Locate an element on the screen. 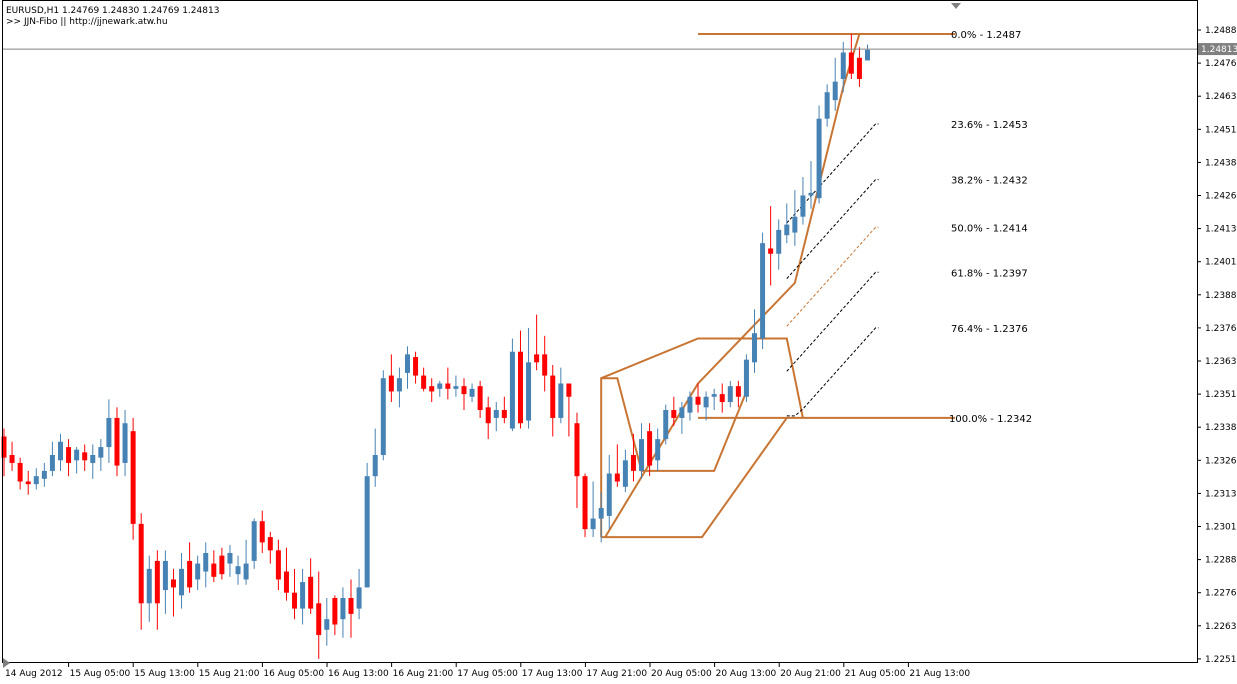  fib-level-label: 61.8% - 1.2397 is located at coordinates (989, 273).